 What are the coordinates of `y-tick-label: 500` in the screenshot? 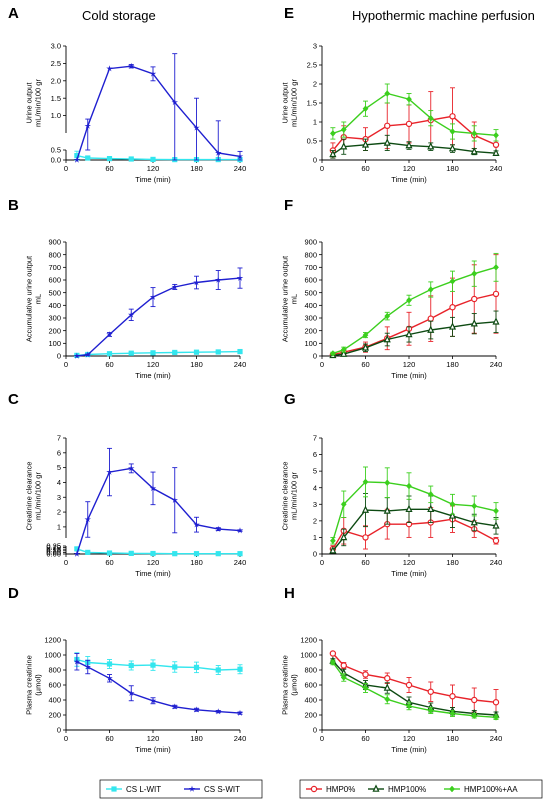 It's located at (310, 292).